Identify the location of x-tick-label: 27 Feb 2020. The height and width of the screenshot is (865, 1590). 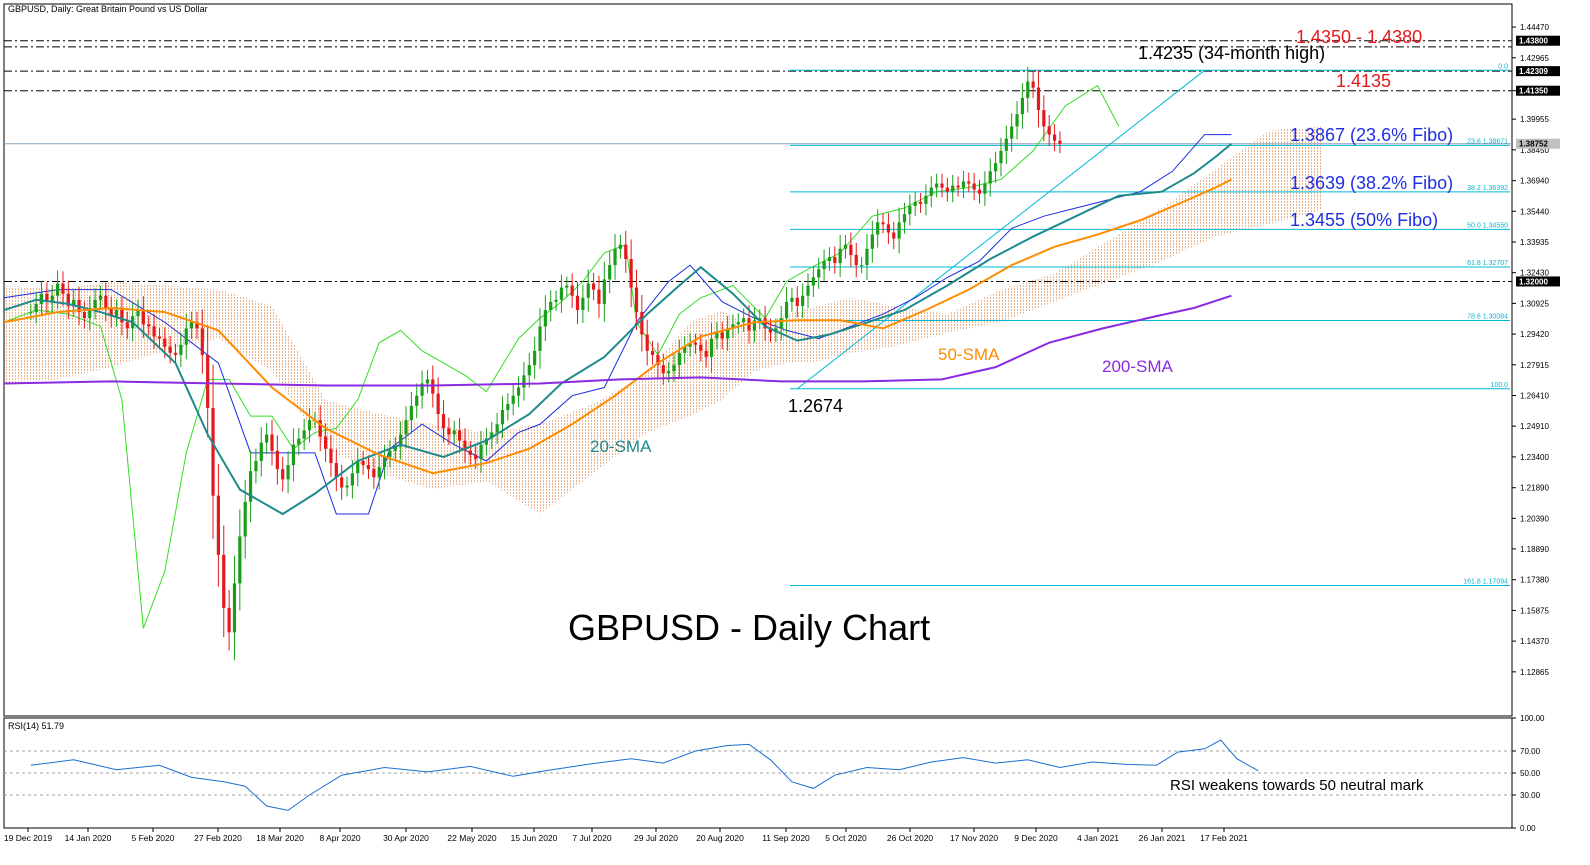
(218, 838).